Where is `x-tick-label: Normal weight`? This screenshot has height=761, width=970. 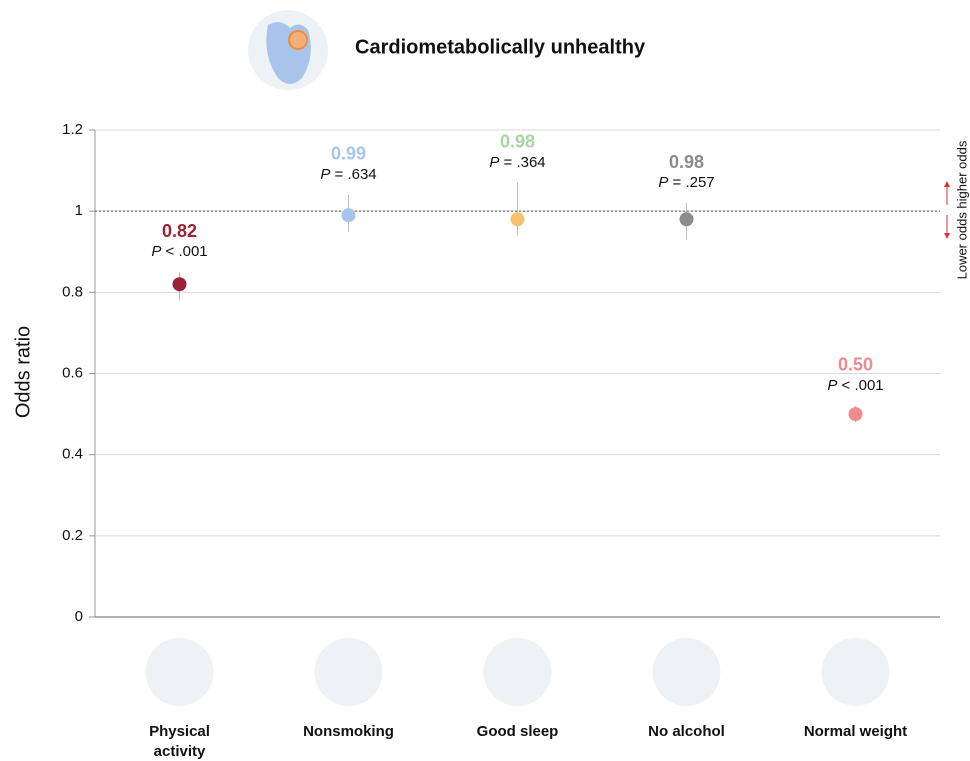 x-tick-label: Normal weight is located at coordinates (855, 731).